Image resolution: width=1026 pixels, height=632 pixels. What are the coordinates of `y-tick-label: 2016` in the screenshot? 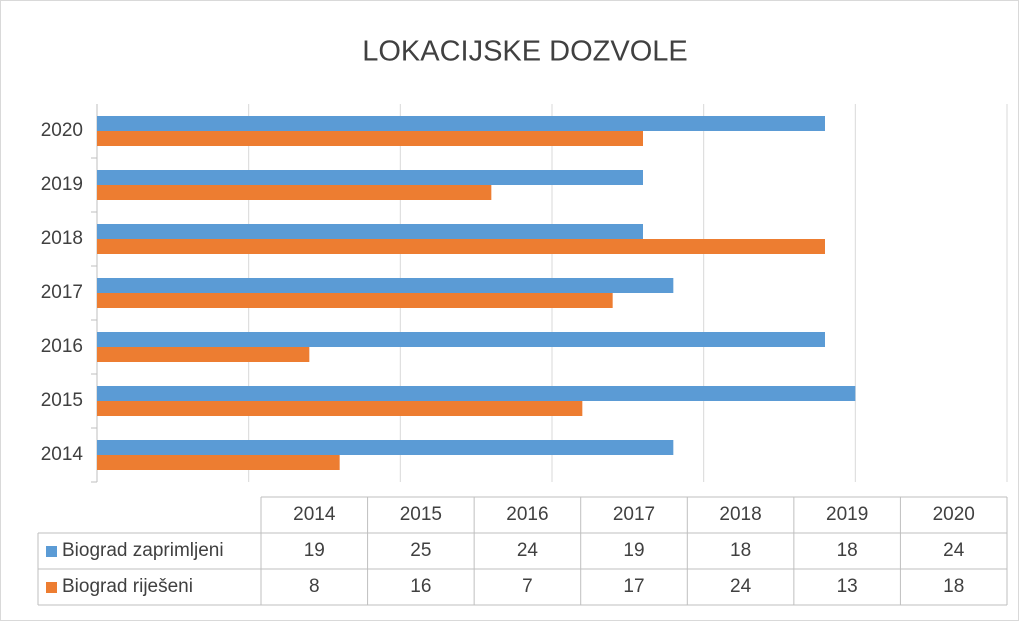 It's located at (62, 346).